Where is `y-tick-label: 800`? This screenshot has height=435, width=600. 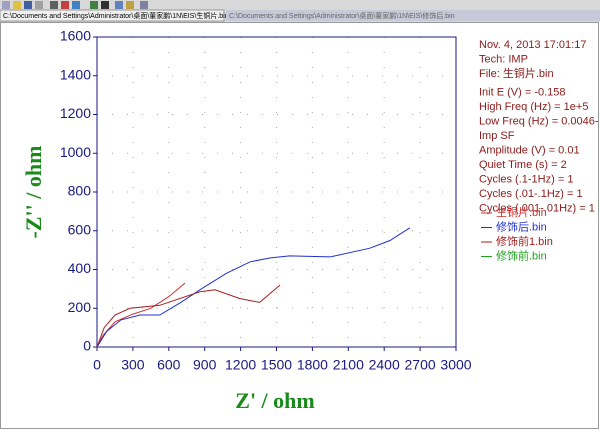 y-tick-label: 800 is located at coordinates (80, 191).